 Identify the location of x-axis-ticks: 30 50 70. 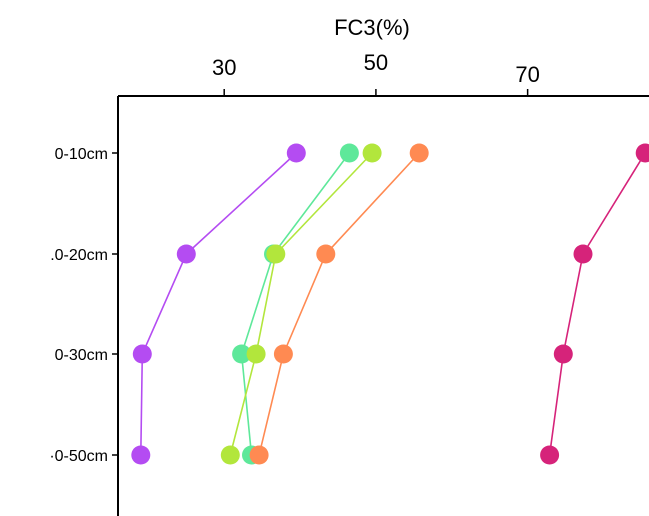
(376, 73).